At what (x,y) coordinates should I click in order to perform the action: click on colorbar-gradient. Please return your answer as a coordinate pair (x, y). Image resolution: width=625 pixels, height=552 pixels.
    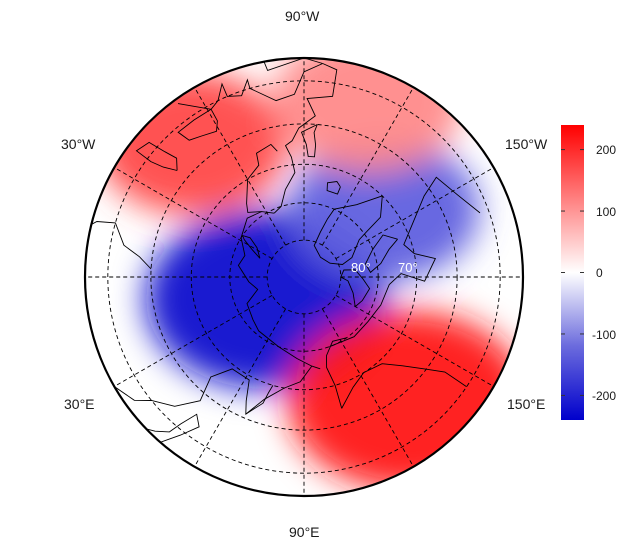
    Looking at the image, I should click on (572, 272).